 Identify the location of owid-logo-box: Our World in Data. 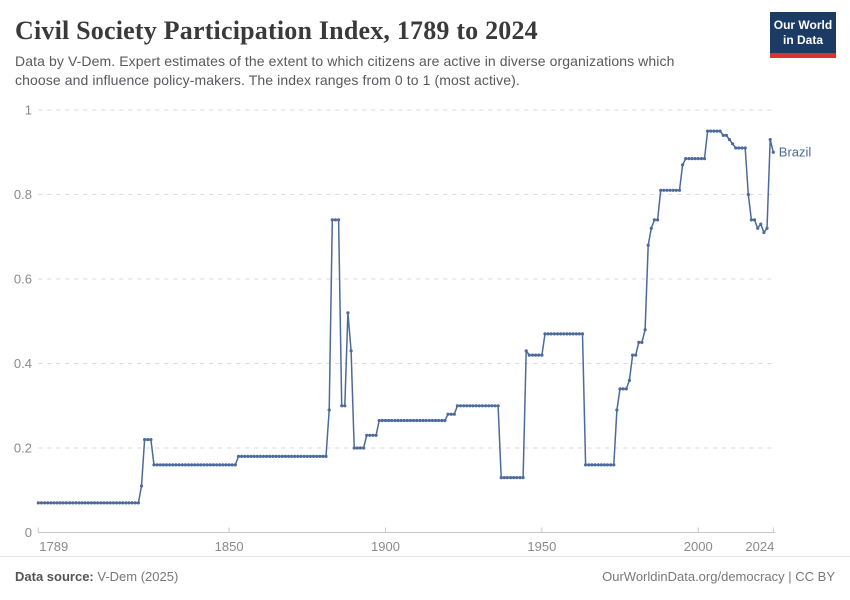
(803, 32).